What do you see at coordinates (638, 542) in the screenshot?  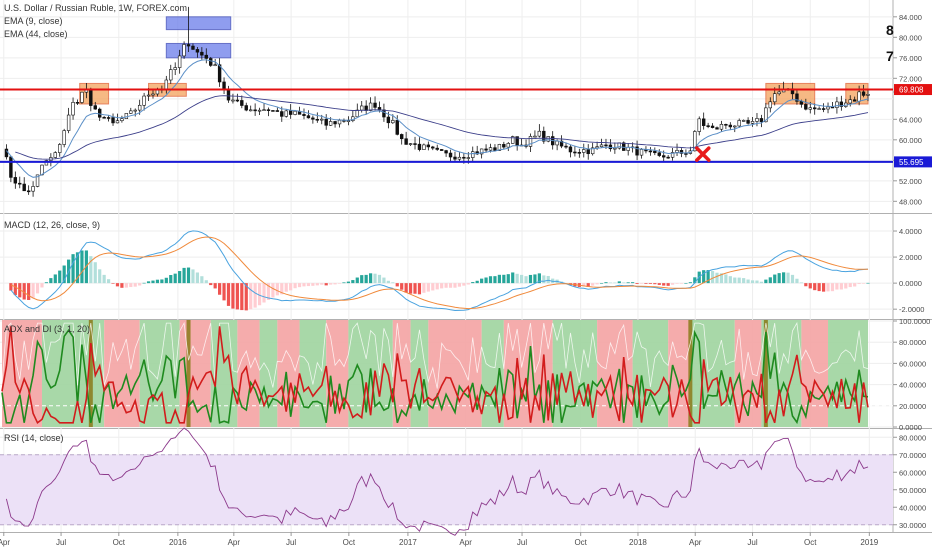 I see `x-tick-label: 2018` at bounding box center [638, 542].